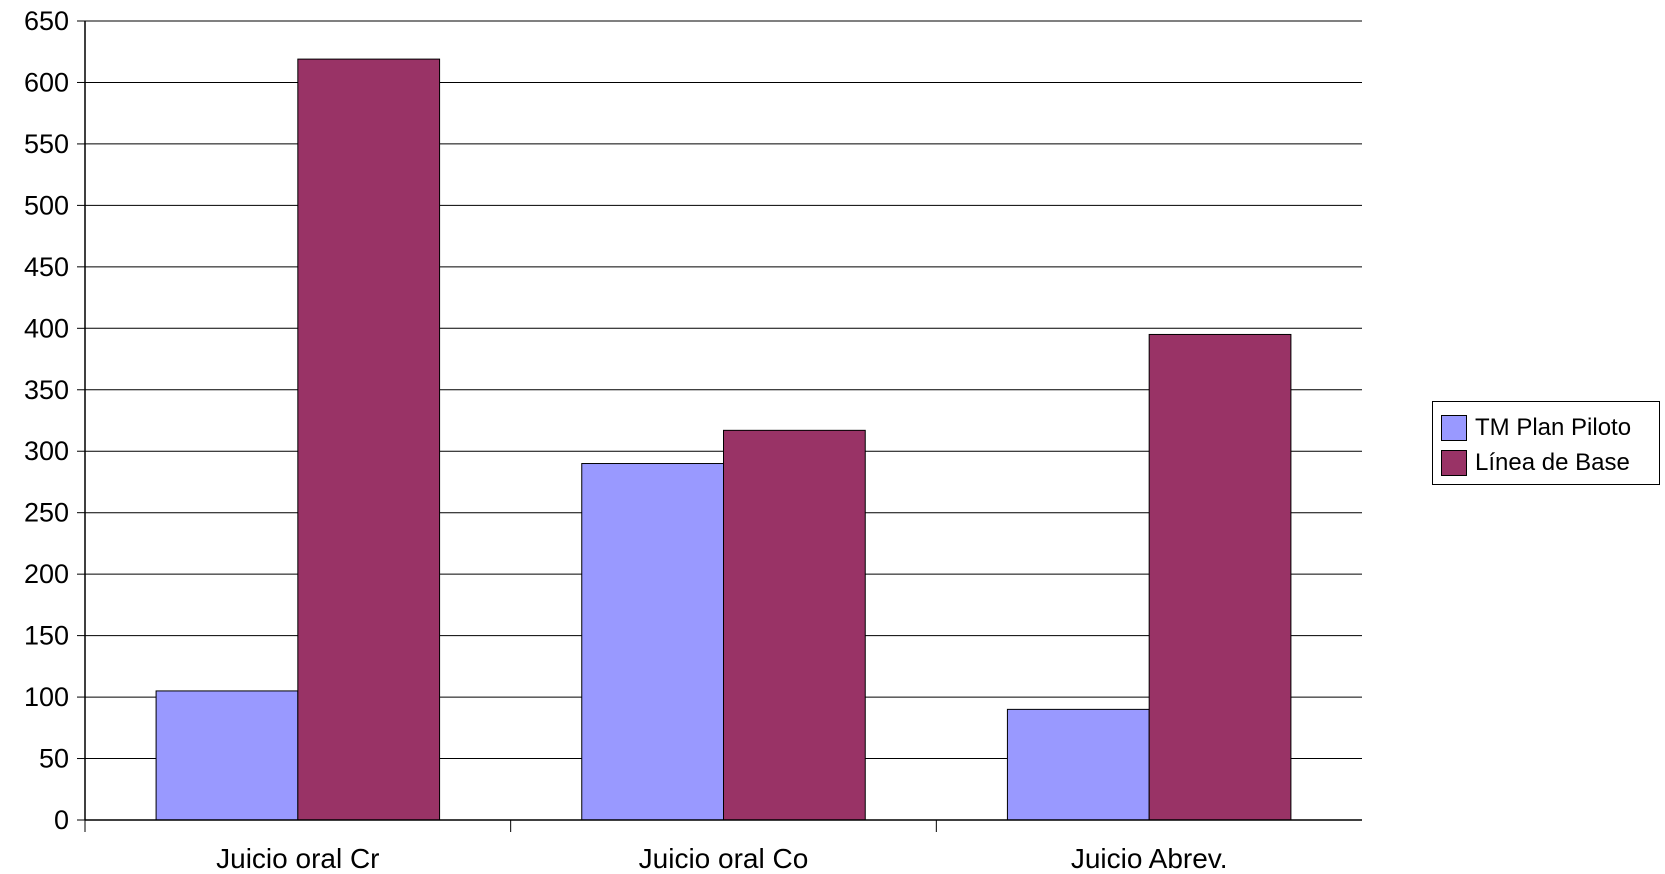 The width and height of the screenshot is (1665, 874). I want to click on y-tick-label: 50, so click(54, 759).